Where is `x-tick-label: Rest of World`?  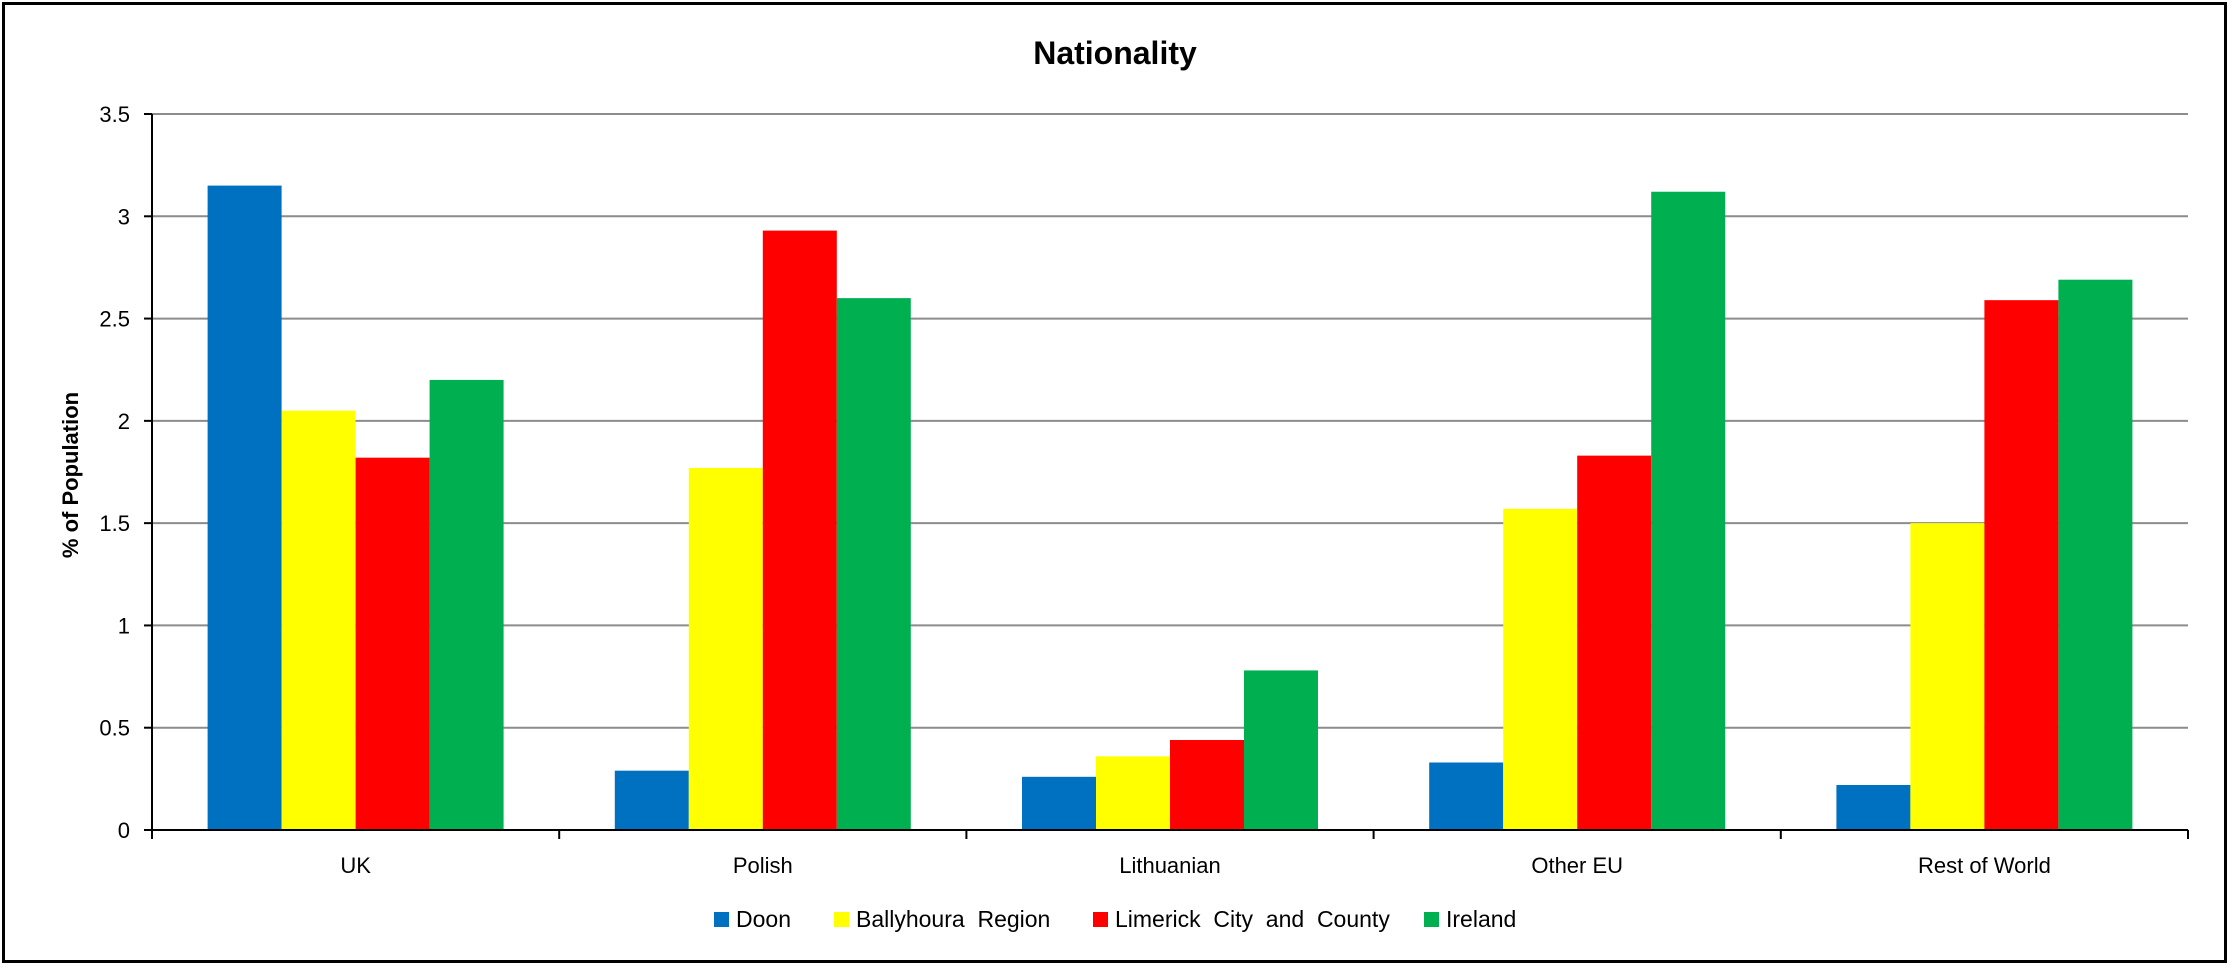
x-tick-label: Rest of World is located at coordinates (1984, 865).